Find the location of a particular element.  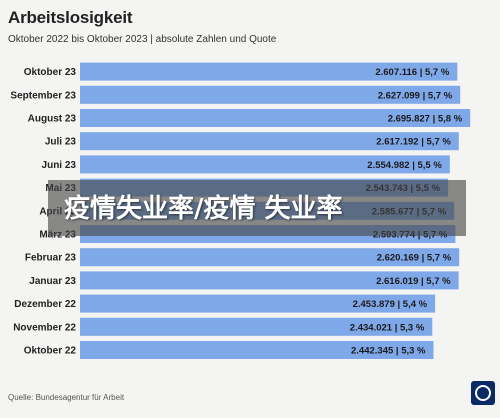

category-label-8: Februar 23 is located at coordinates (51, 258).